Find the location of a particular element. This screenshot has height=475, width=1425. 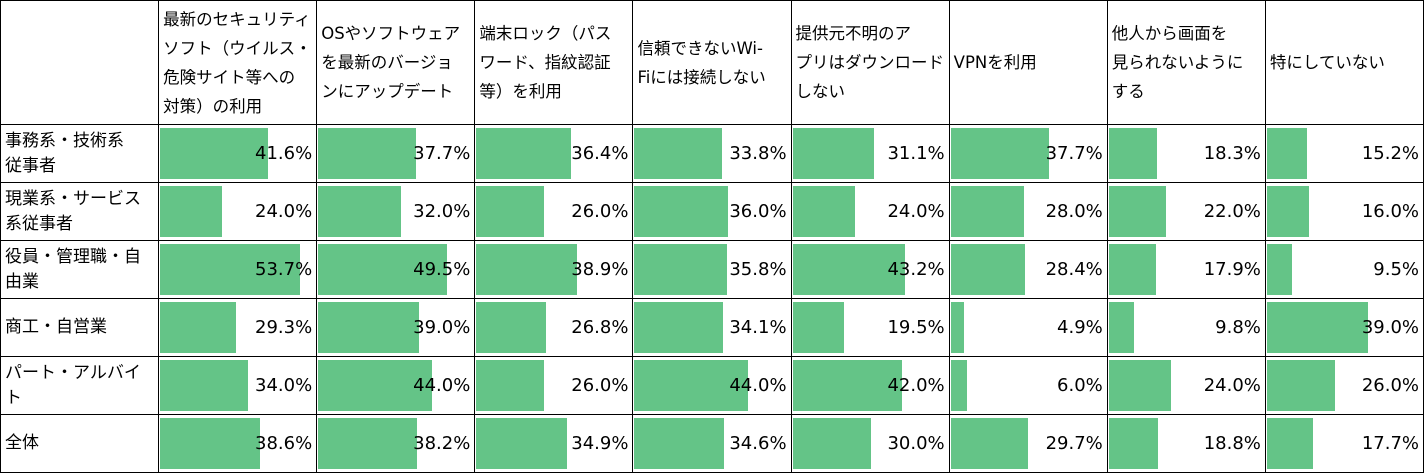

value-label: 37.7% is located at coordinates (442, 153).